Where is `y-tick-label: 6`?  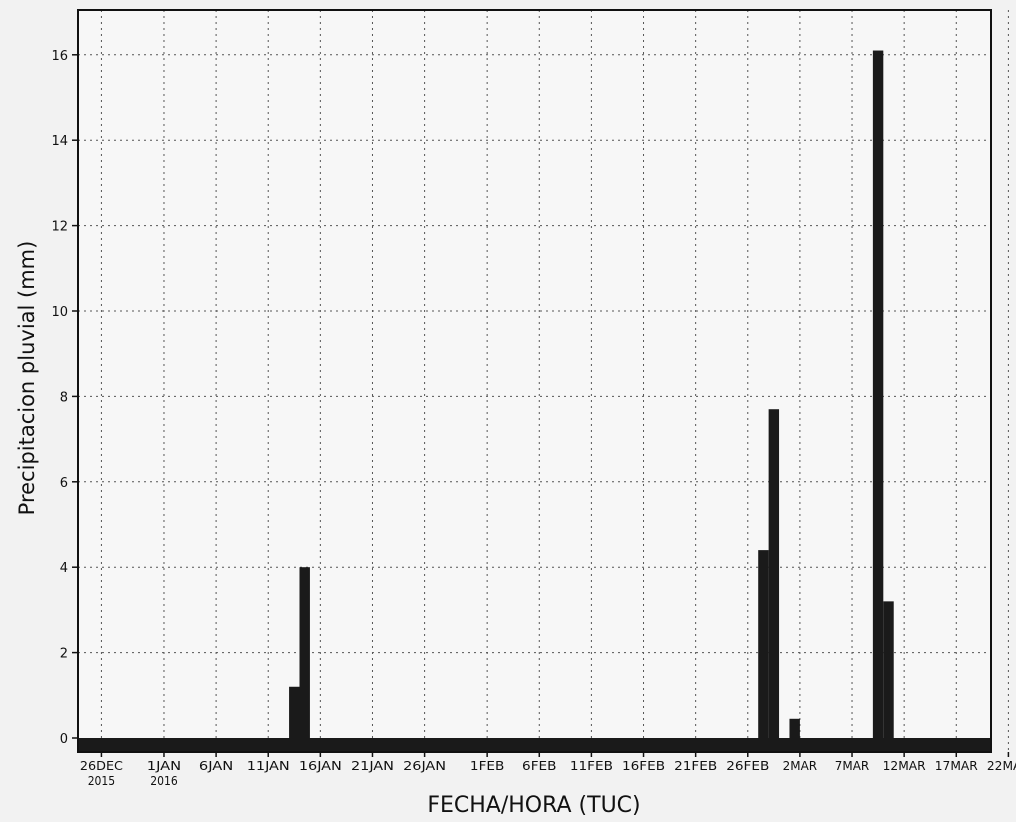 y-tick-label: 6 is located at coordinates (64, 483).